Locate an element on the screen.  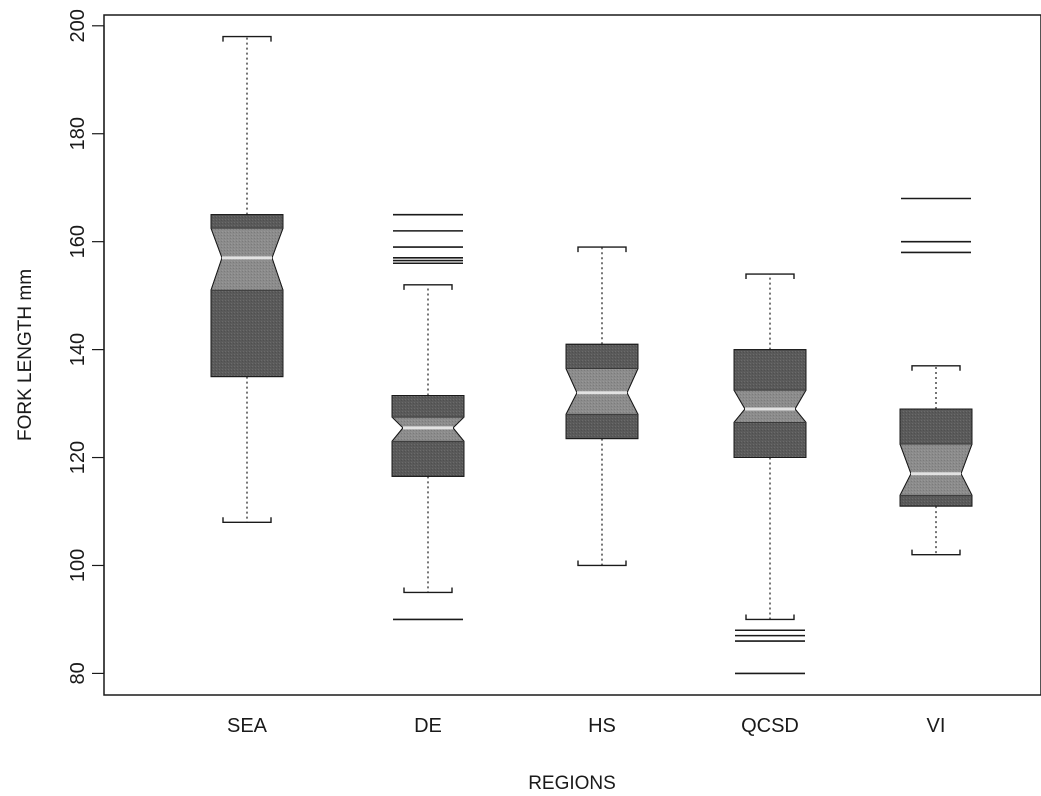
x-axis-title: REGIONS is located at coordinates (572, 783).